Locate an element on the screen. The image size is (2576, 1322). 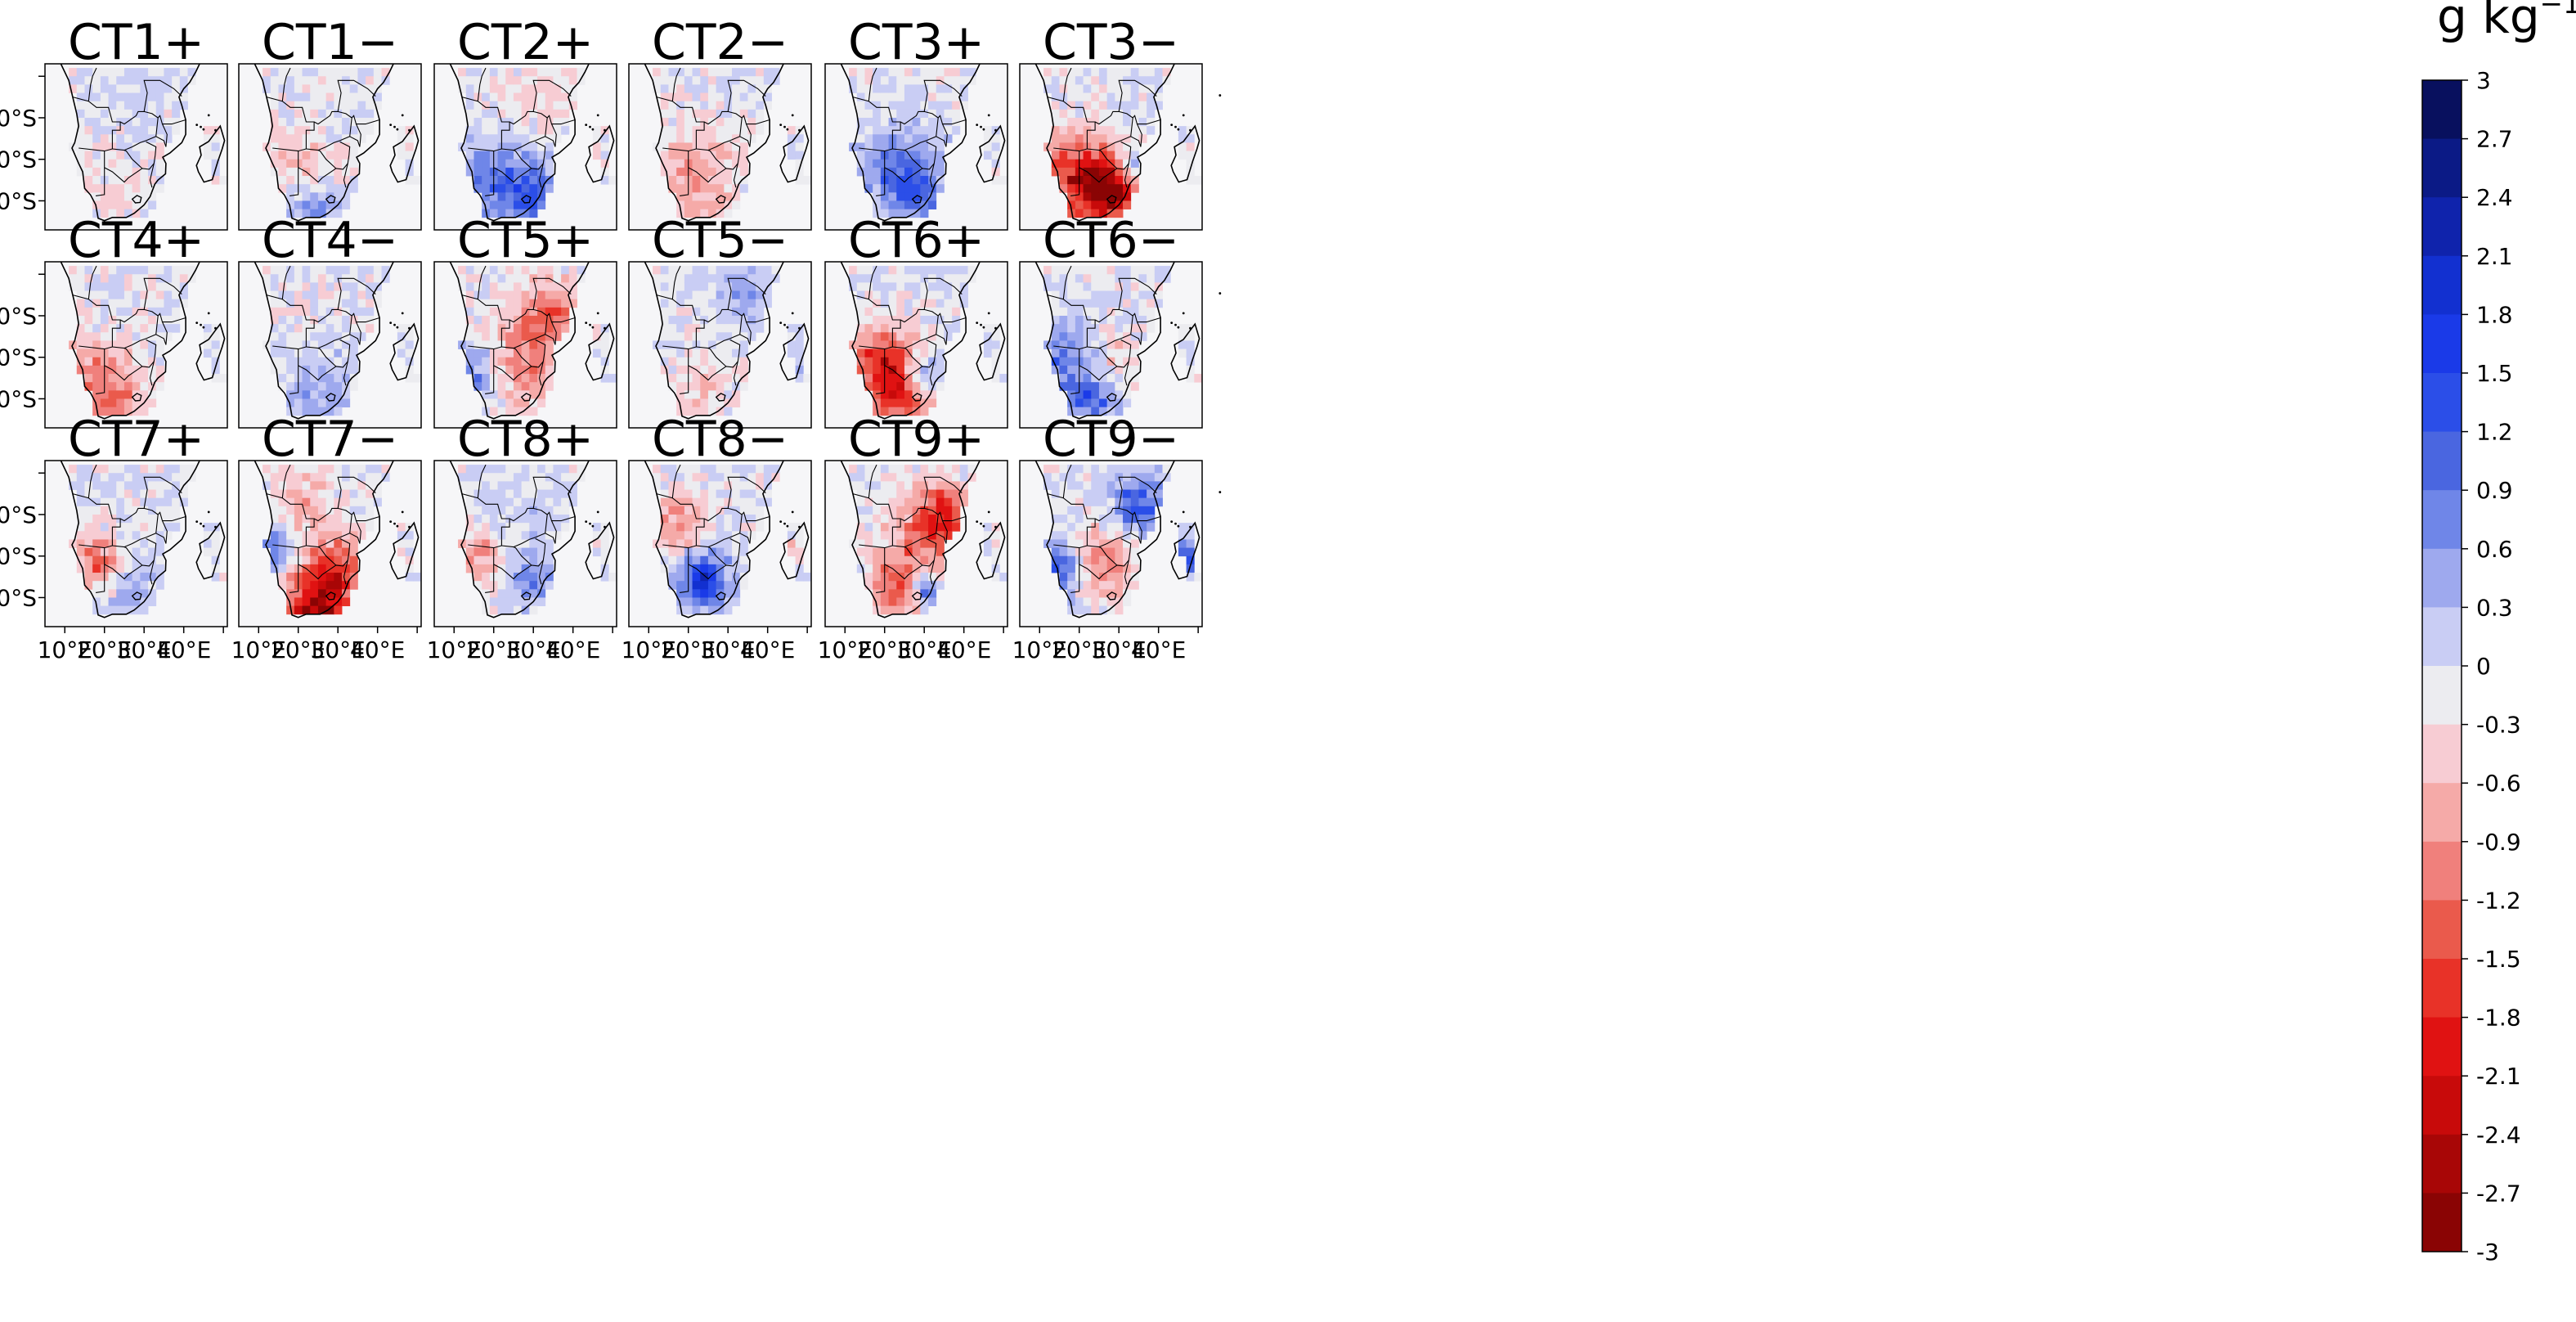
colorbar-tick-label: 0.9 is located at coordinates (2494, 490).